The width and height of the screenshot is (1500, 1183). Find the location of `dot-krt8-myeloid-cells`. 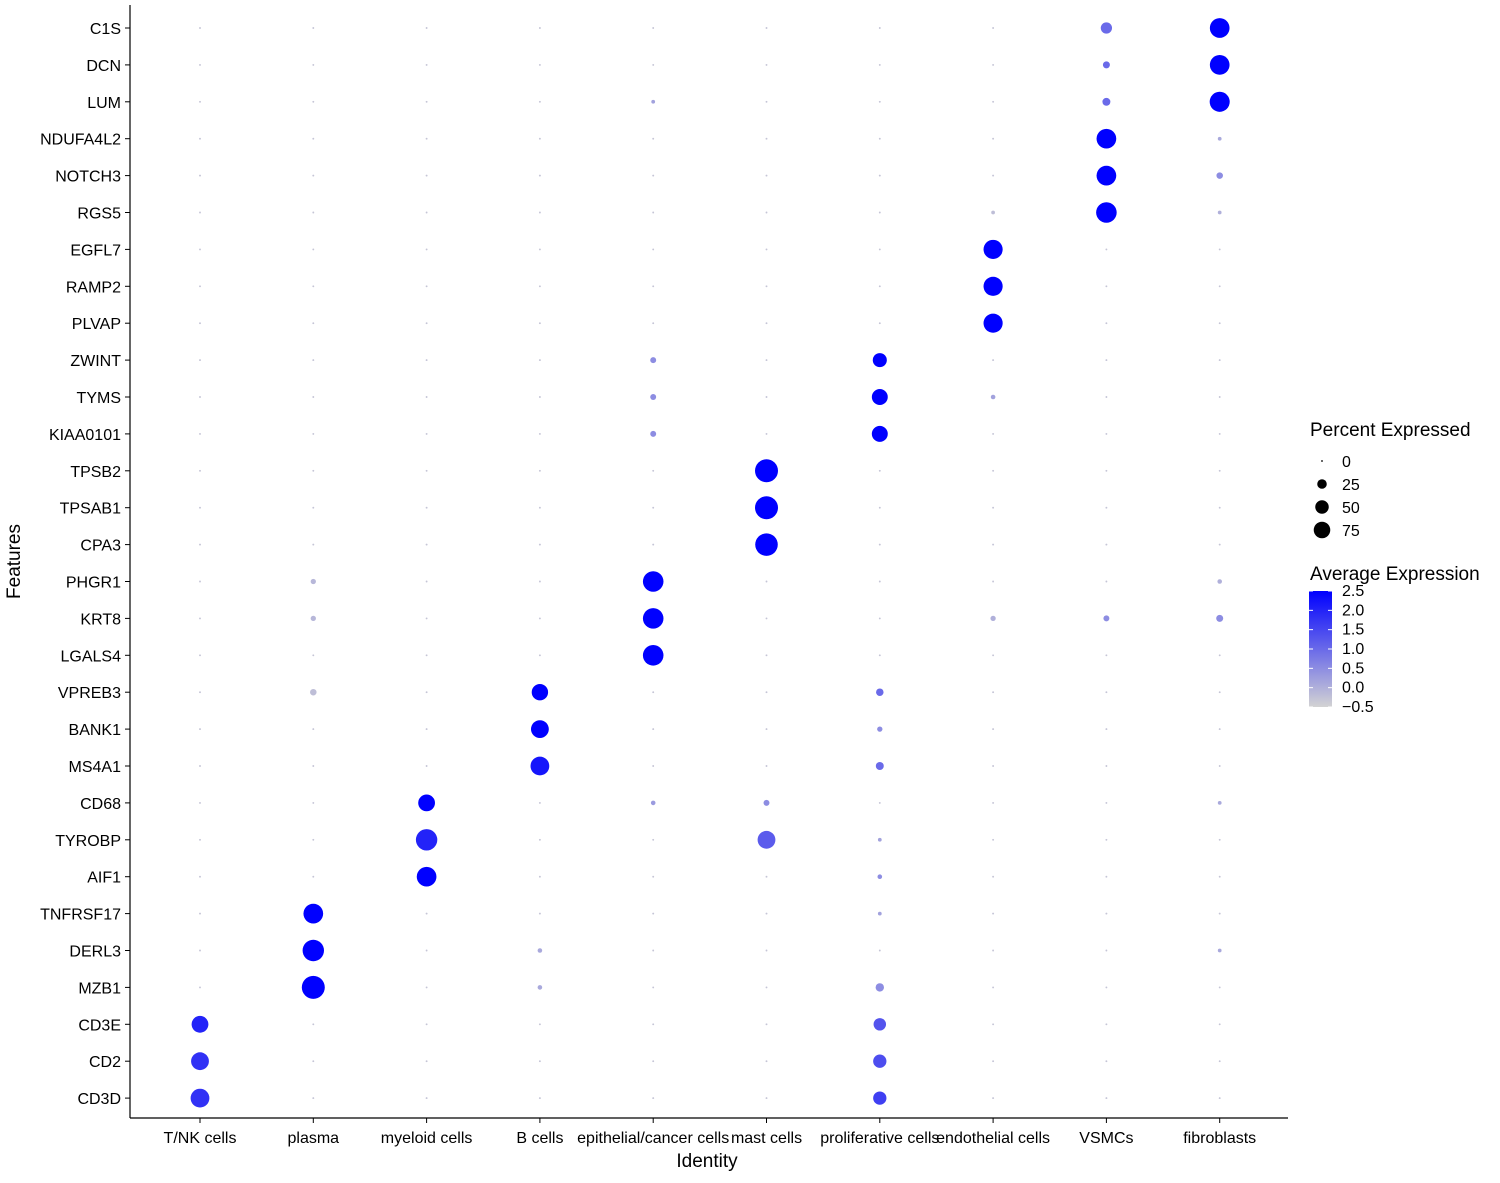

dot-krt8-myeloid-cells is located at coordinates (426, 618).